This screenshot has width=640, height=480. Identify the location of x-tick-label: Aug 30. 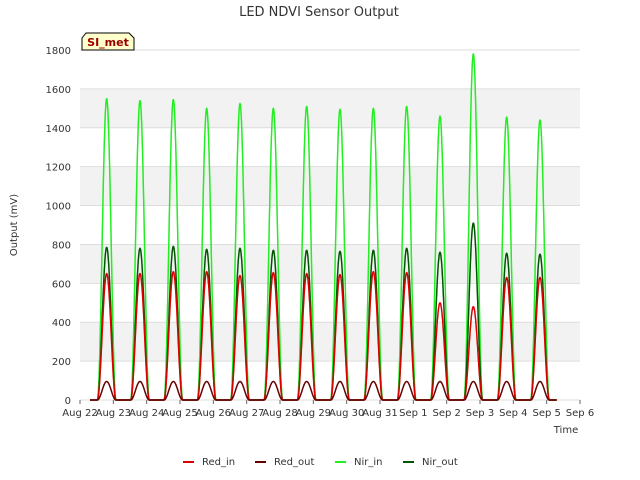
(346, 413).